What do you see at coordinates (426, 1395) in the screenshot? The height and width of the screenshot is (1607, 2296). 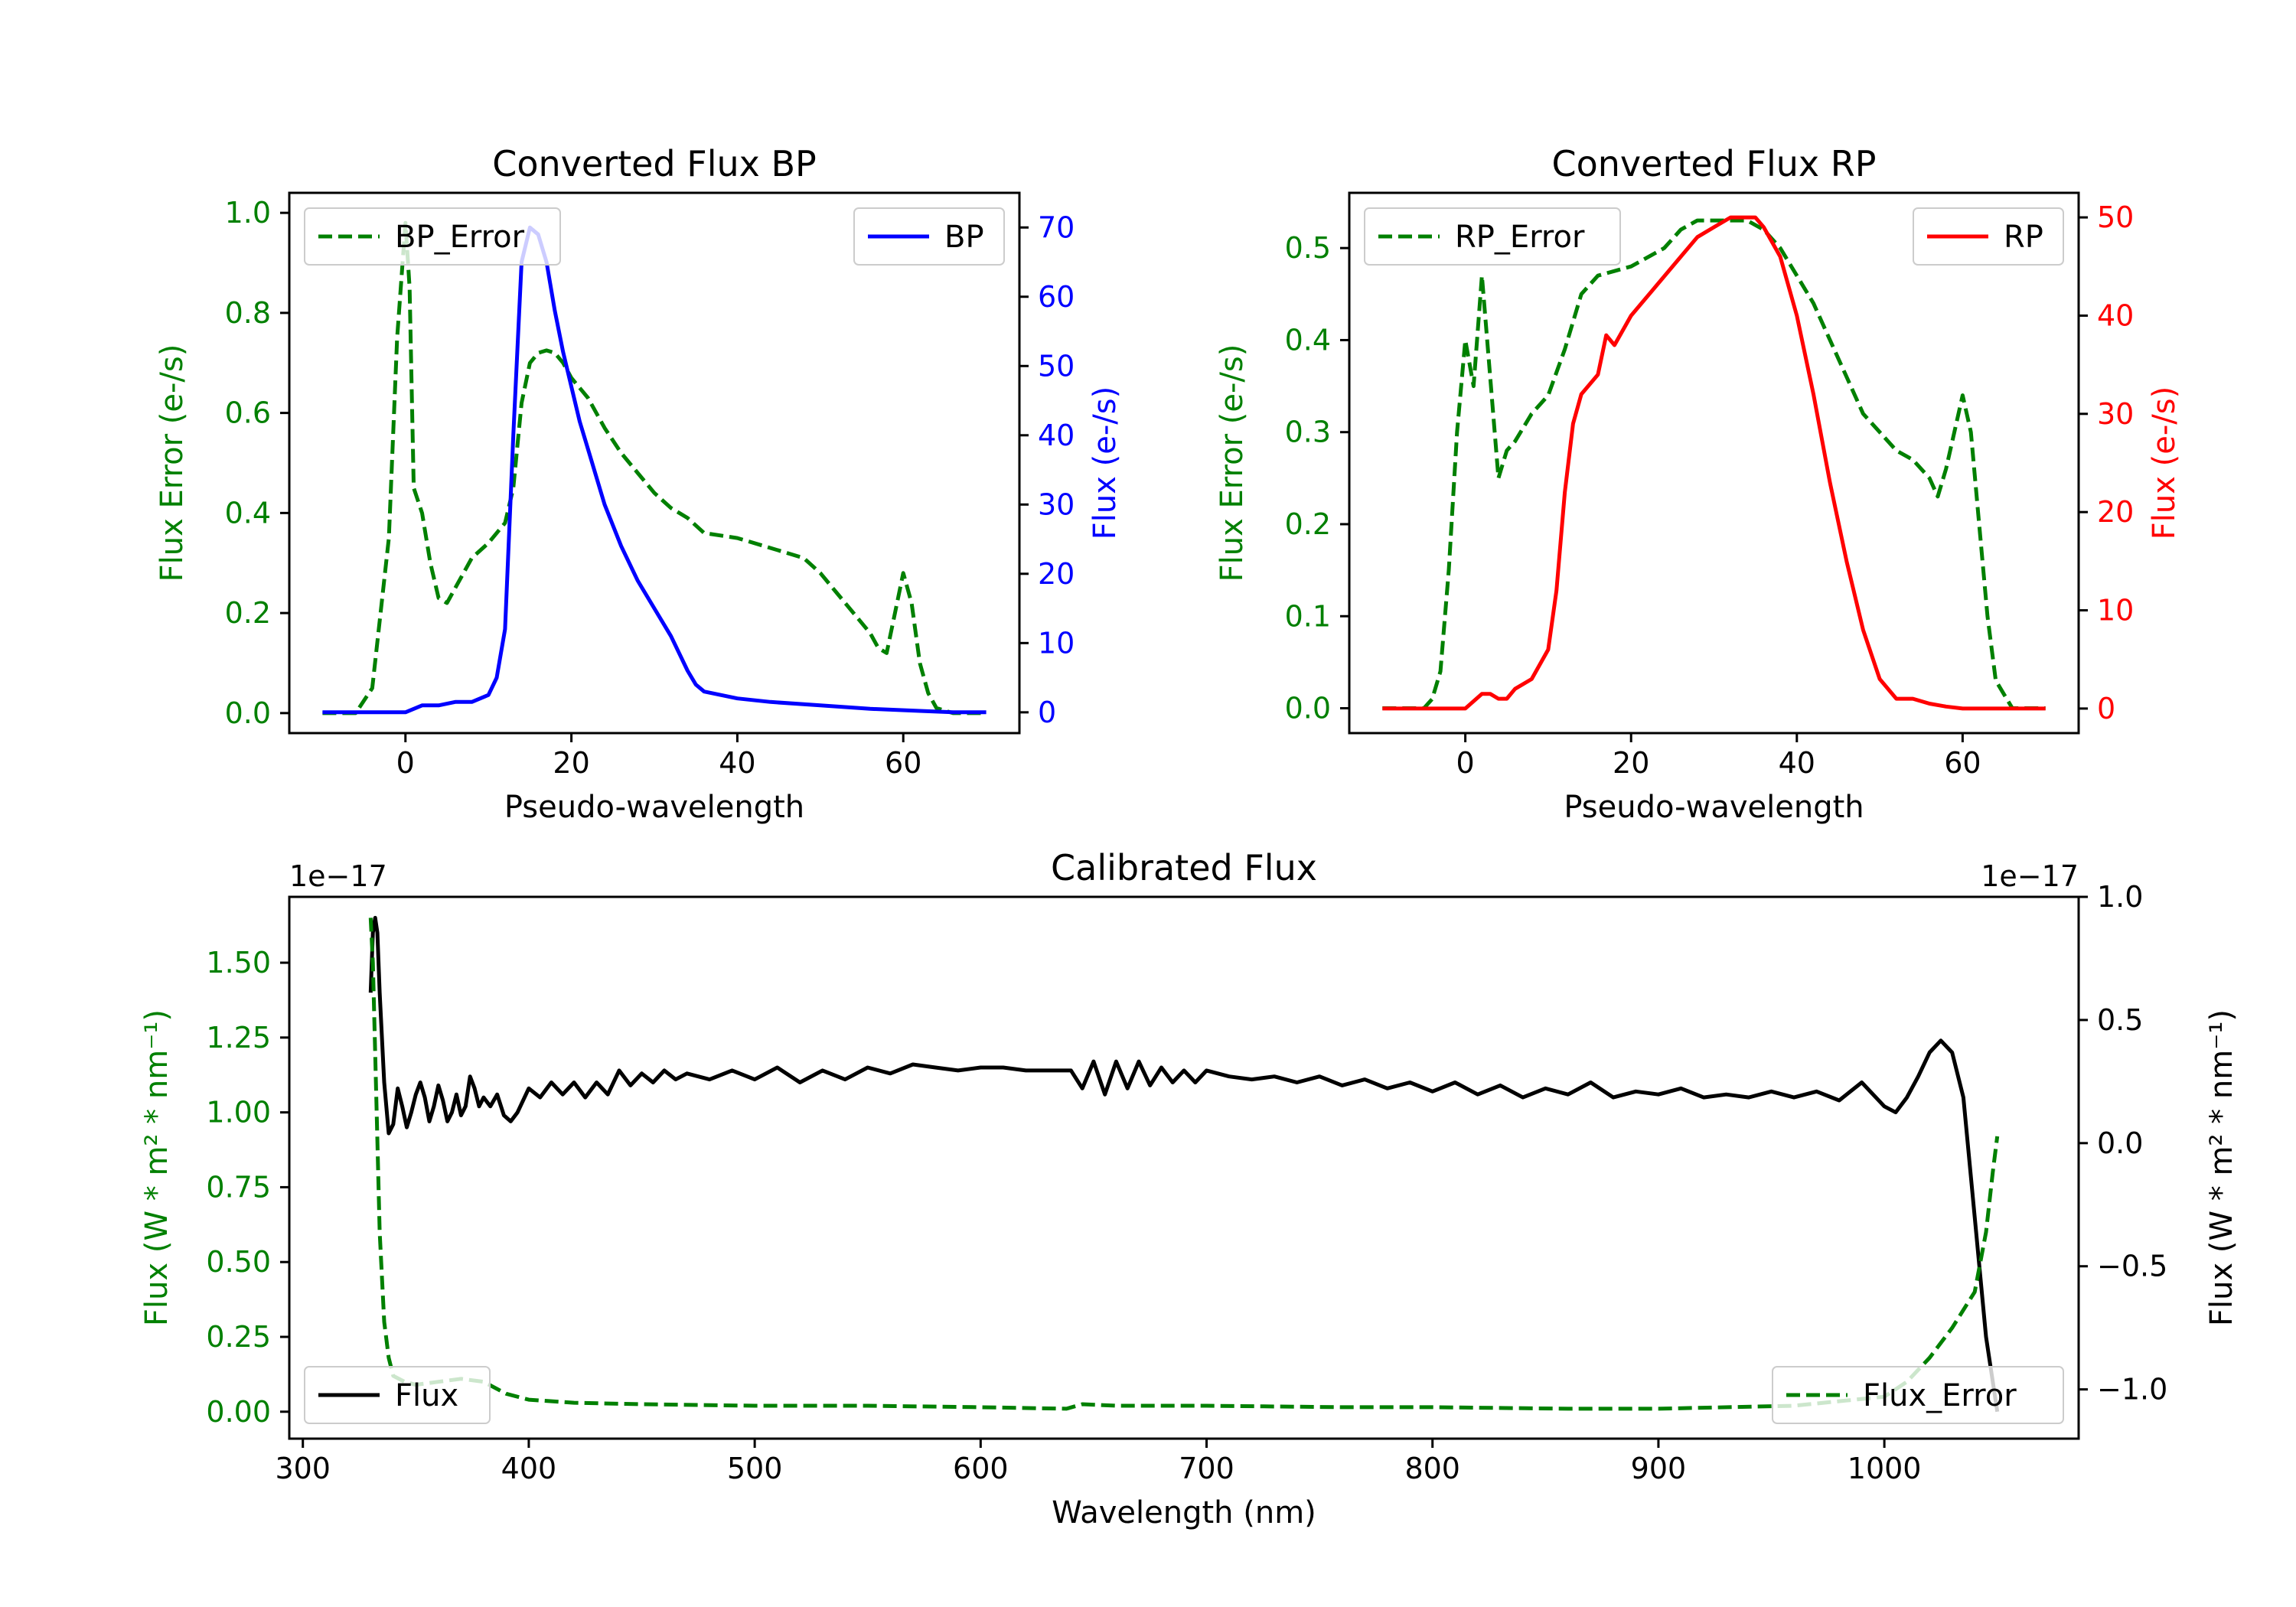 I see `legend-label: Flux` at bounding box center [426, 1395].